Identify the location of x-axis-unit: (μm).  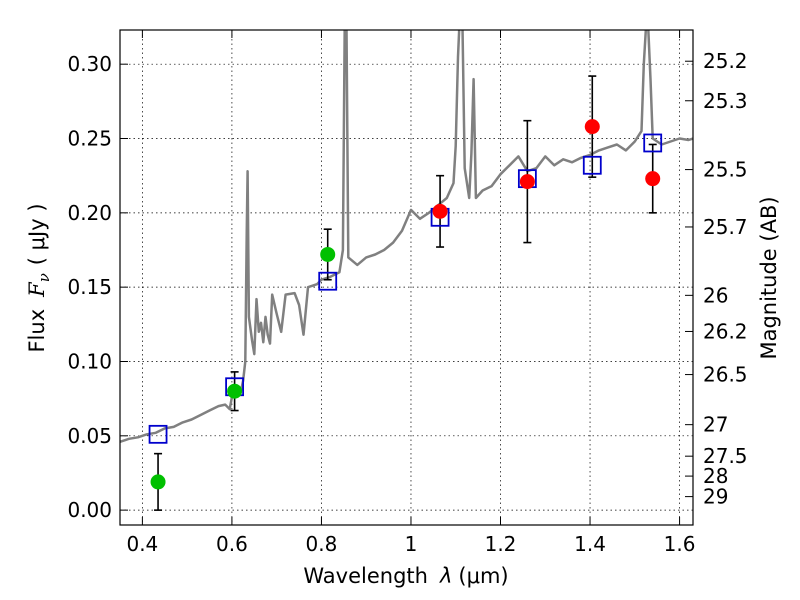
(483, 576).